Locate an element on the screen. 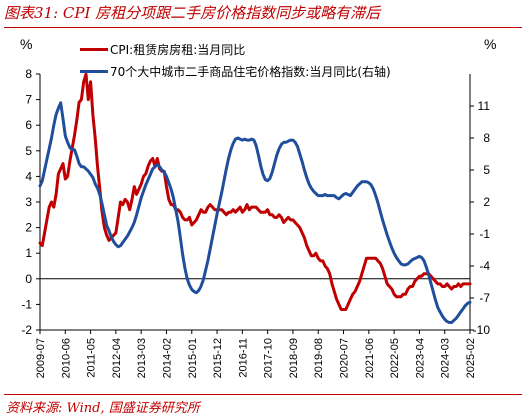  left-tick-label: 7 is located at coordinates (28, 100).